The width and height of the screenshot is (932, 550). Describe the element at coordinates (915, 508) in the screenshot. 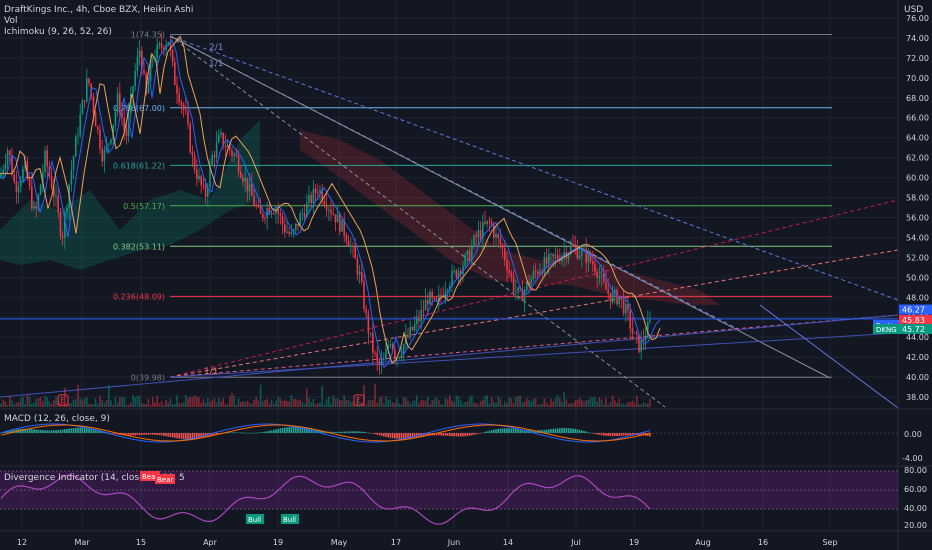

I see `div-tick-40: 40.00` at that location.